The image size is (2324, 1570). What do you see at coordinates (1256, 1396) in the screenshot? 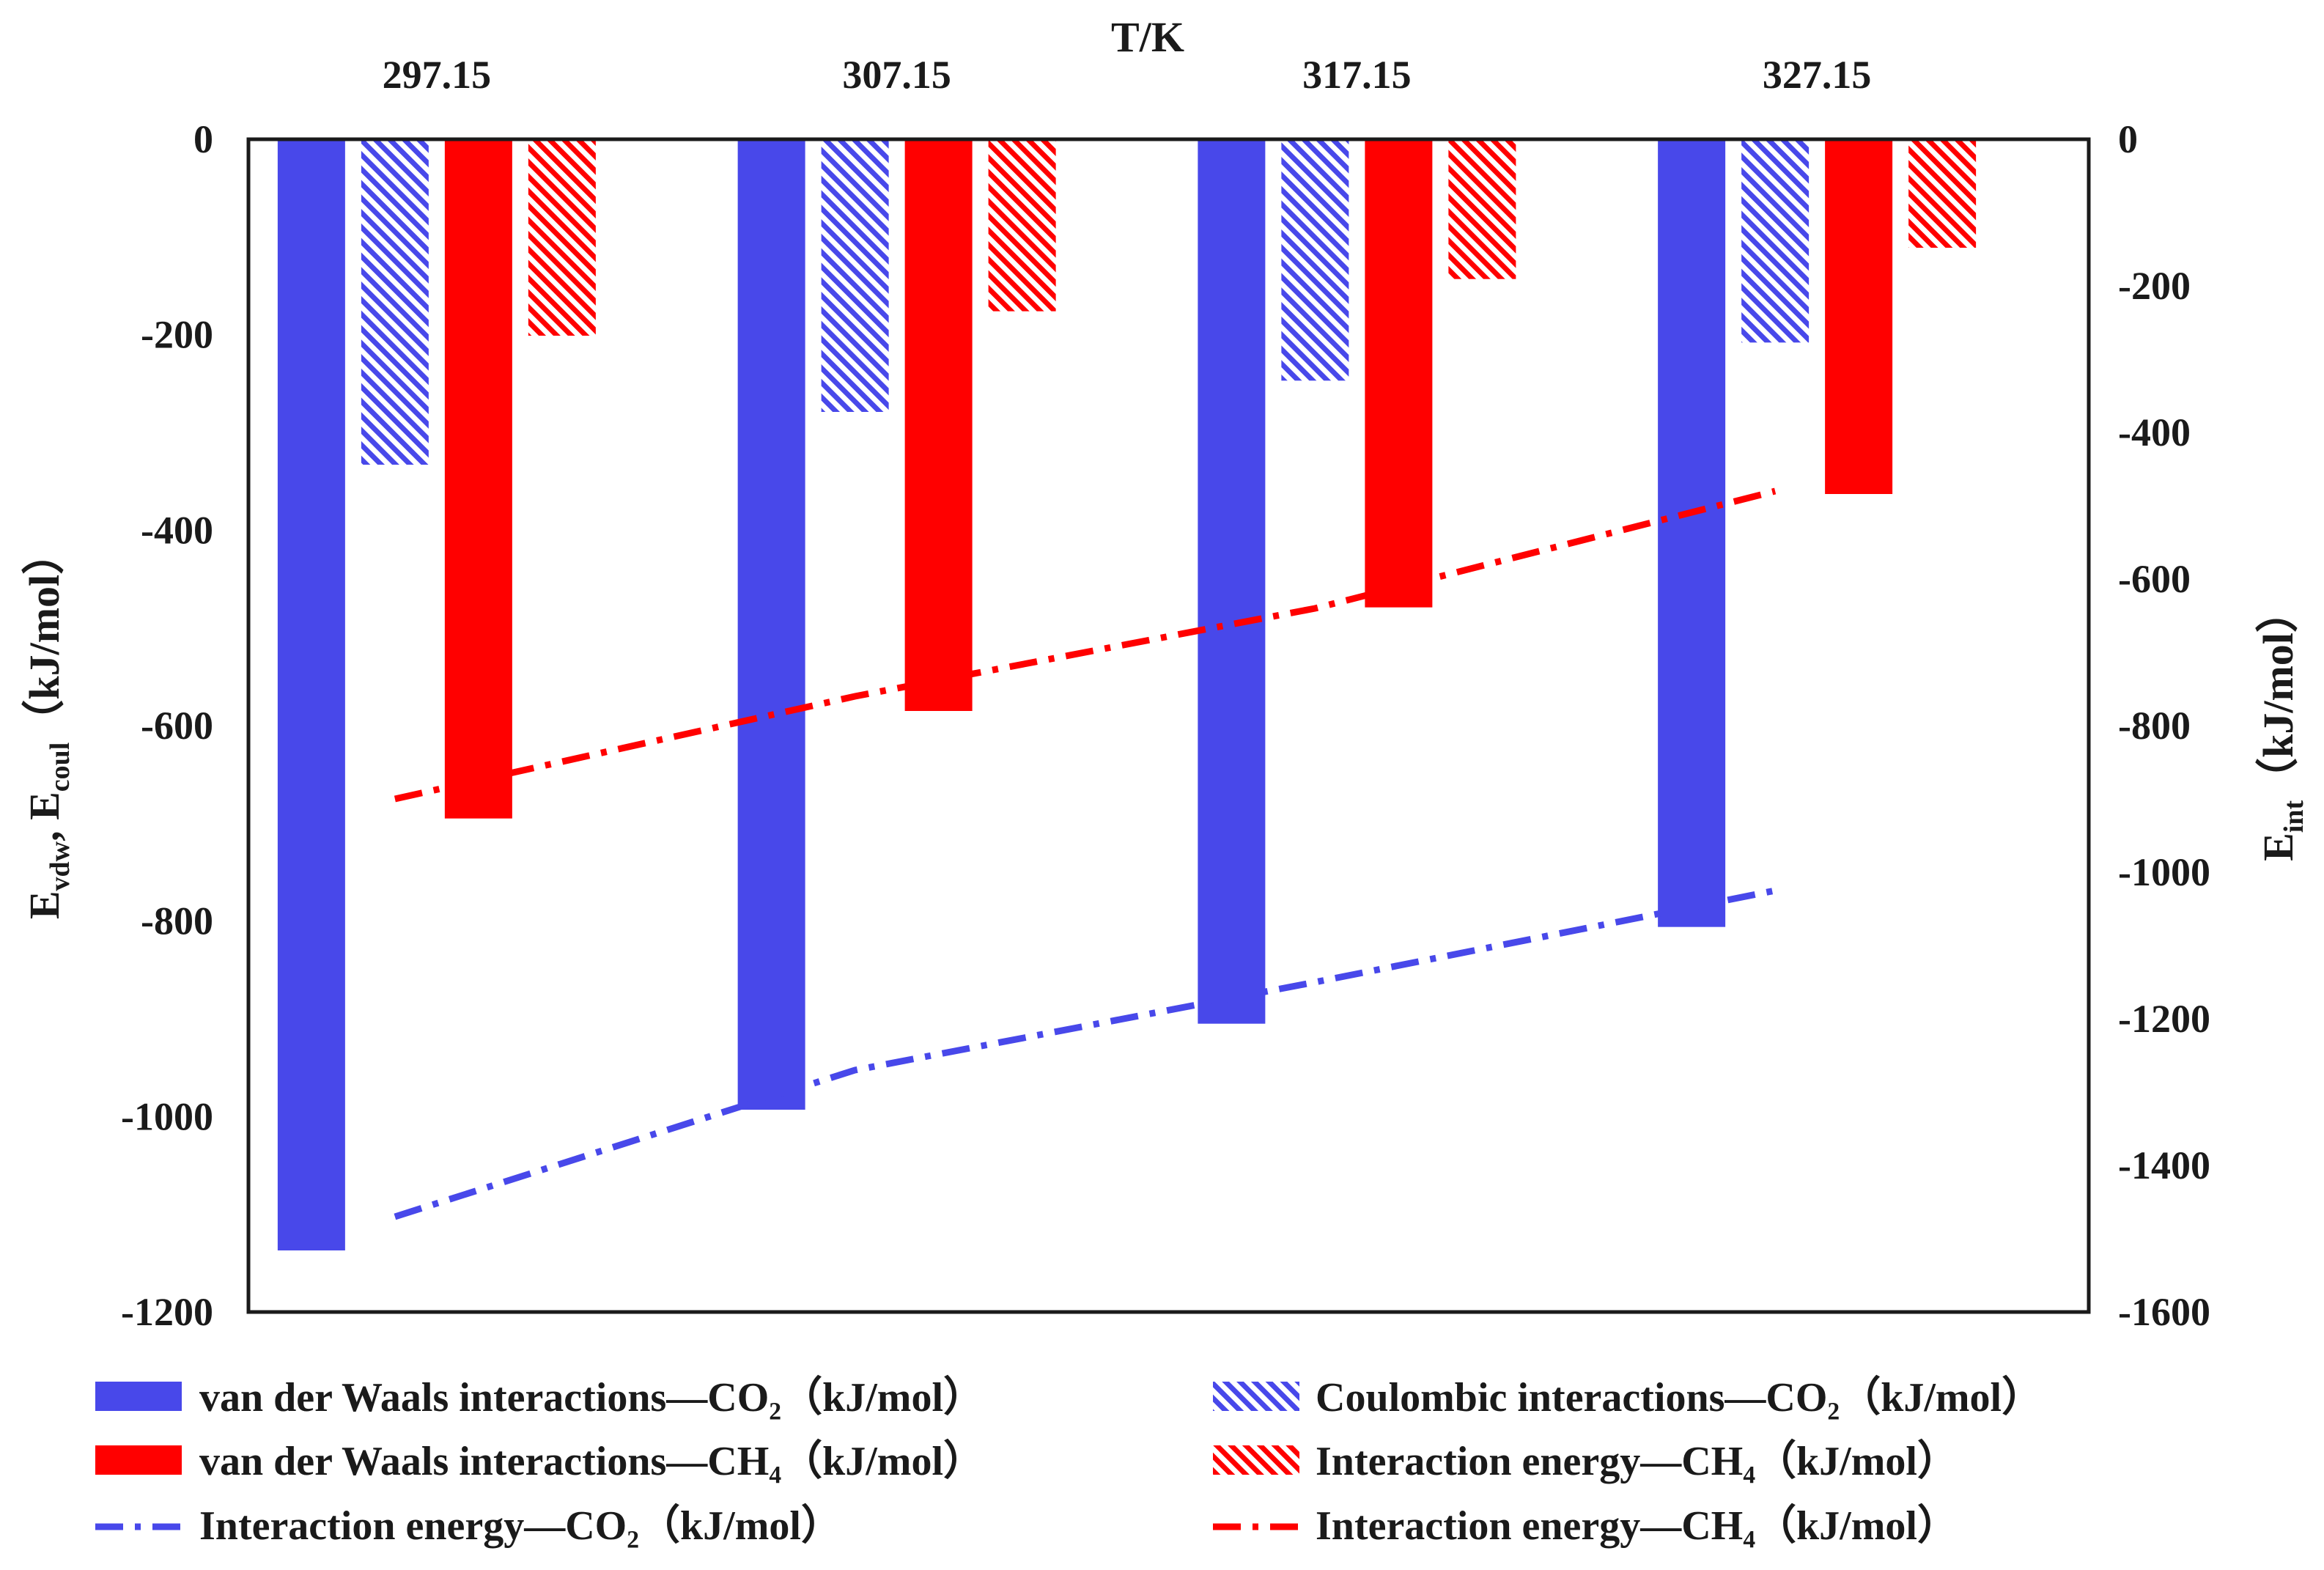
I see `legend-swatch-coul-co2` at bounding box center [1256, 1396].